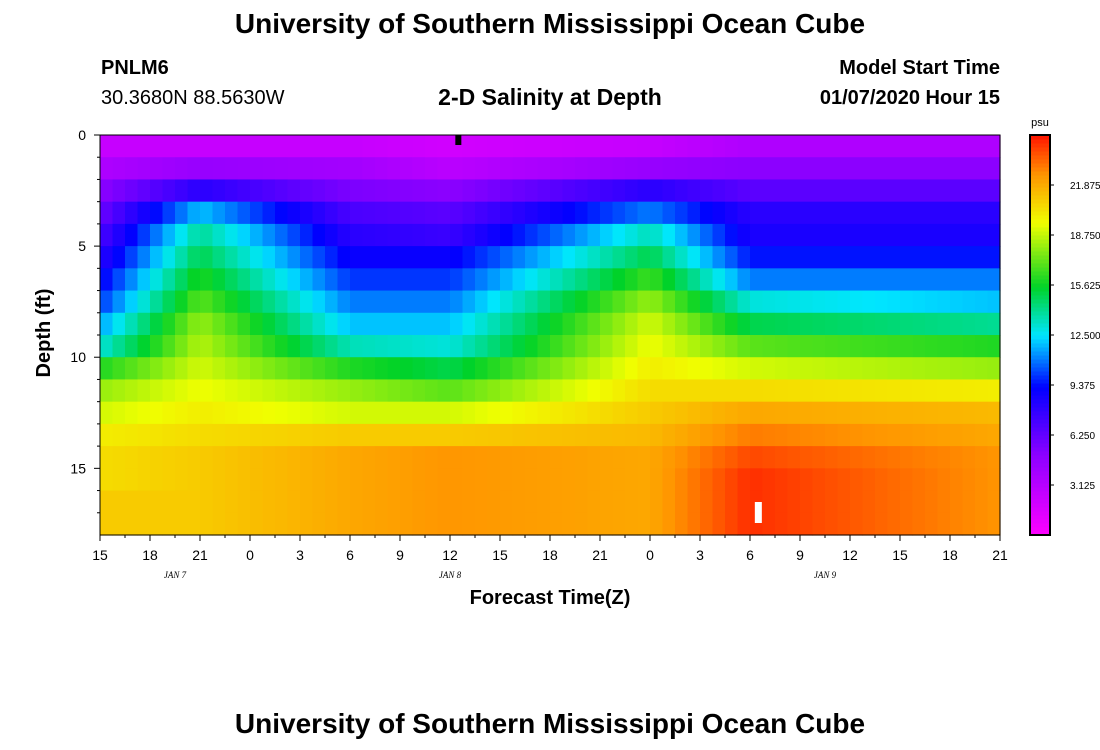  Describe the element at coordinates (44, 333) in the screenshot. I see `y-axis-label: Depth (ft)` at that location.